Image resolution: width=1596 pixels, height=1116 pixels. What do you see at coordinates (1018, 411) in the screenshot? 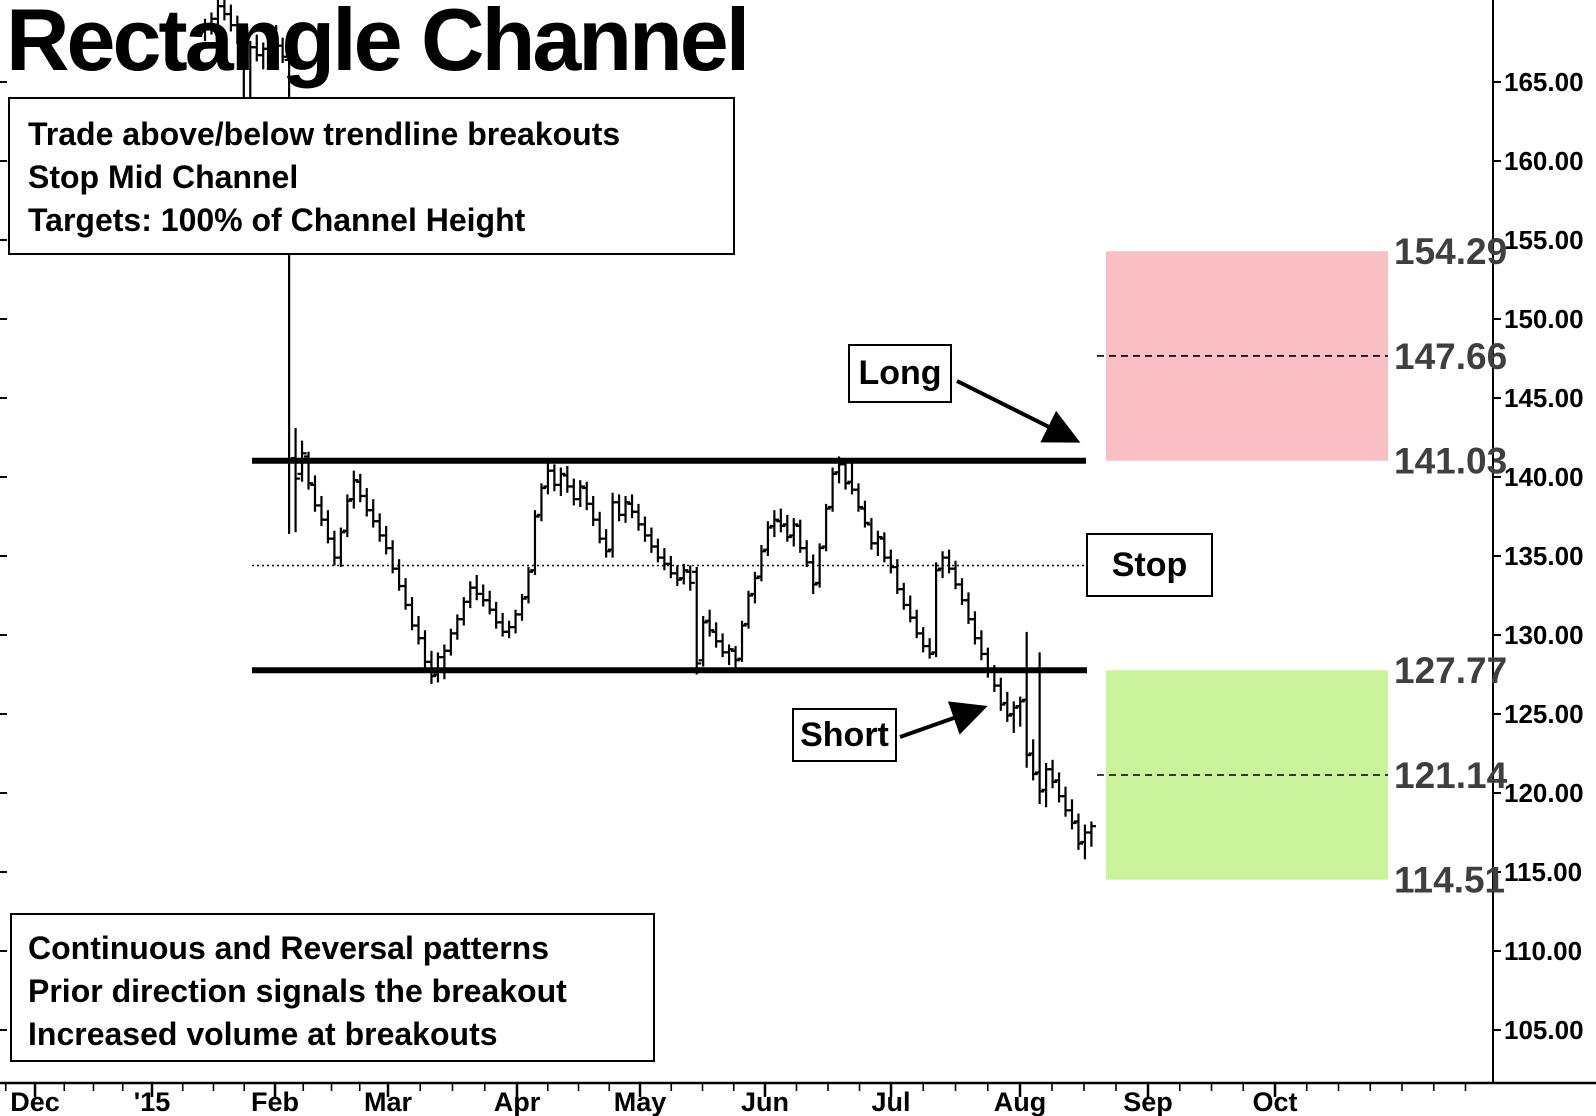
I see `long-arrow` at bounding box center [1018, 411].